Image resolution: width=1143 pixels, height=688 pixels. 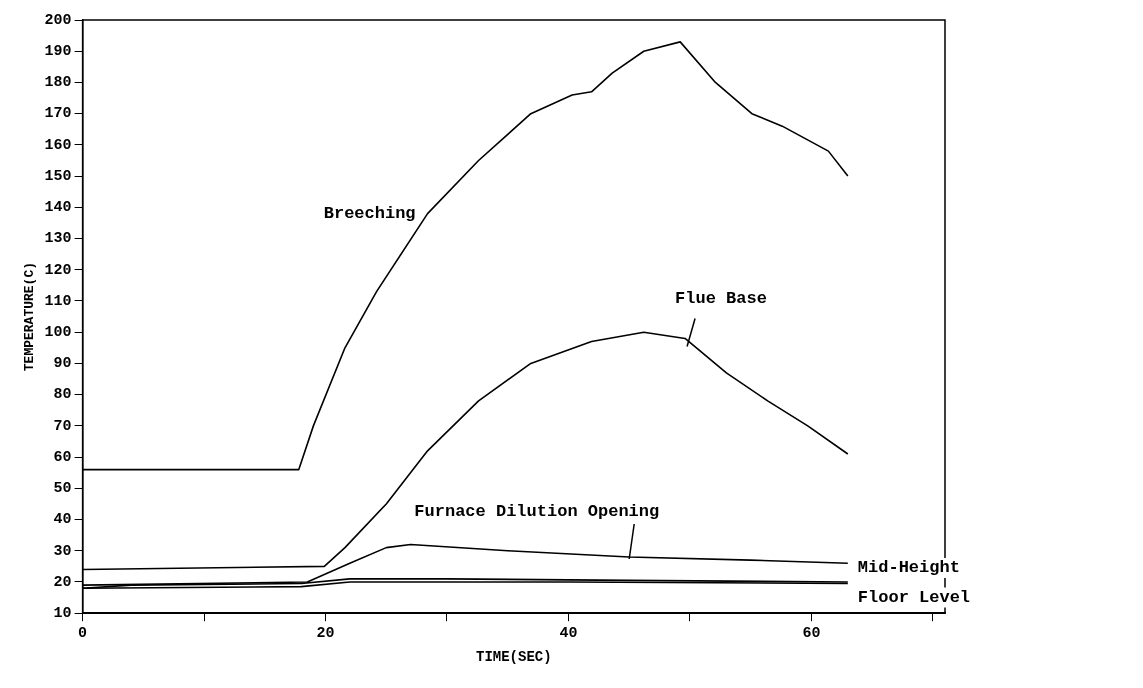 I want to click on y-tick-label: 90, so click(x=62, y=364).